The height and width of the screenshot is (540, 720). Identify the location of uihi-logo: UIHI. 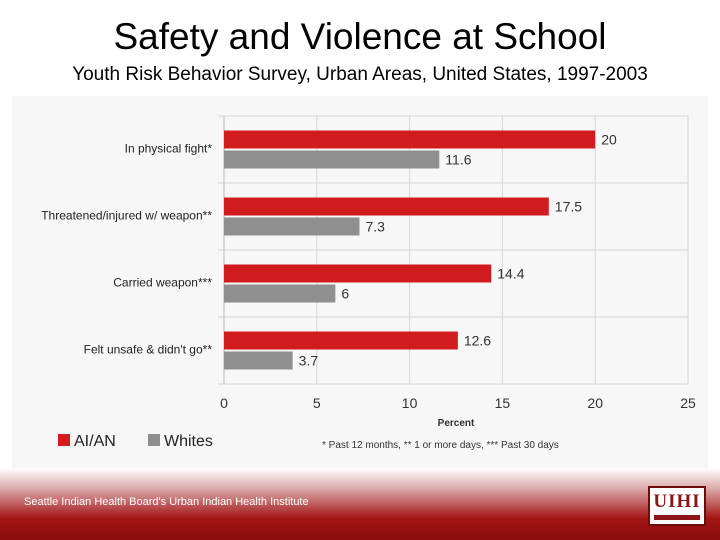
(677, 506).